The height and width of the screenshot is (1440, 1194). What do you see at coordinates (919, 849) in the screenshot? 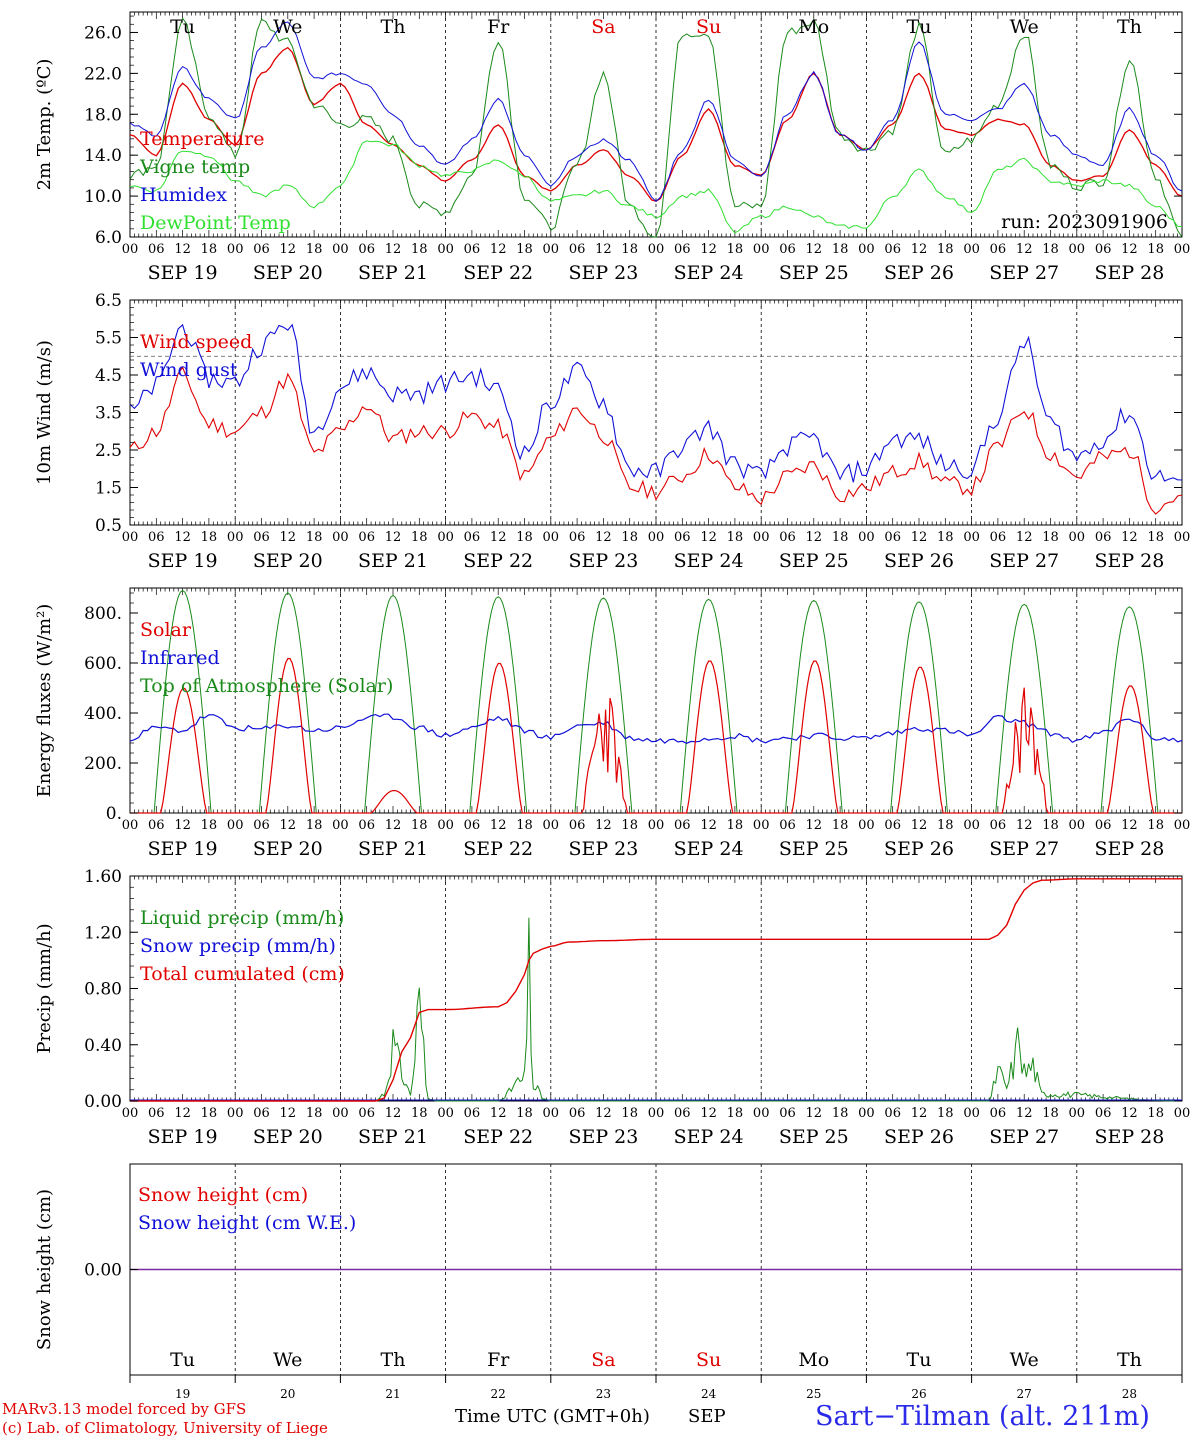
I see `date-label: SEP 26` at bounding box center [919, 849].